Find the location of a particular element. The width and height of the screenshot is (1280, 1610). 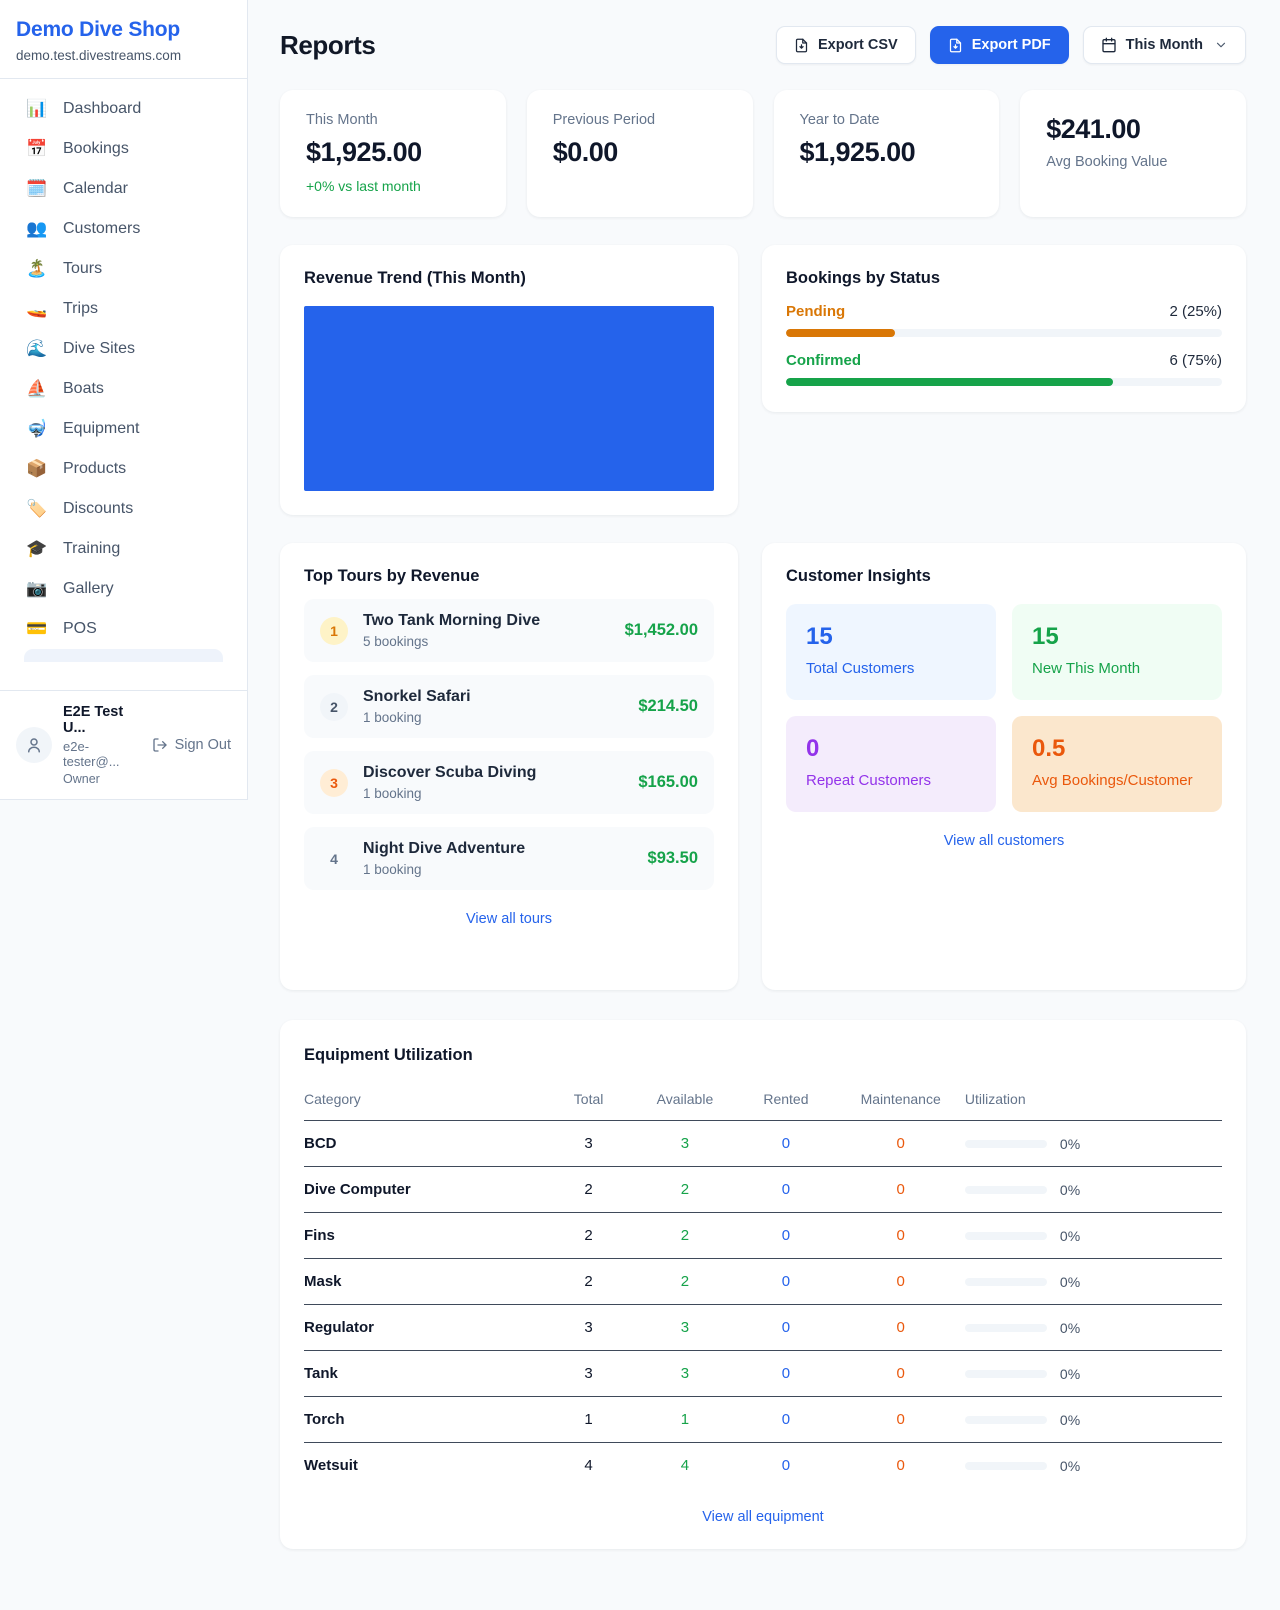

insight-value: 0.5 is located at coordinates (1049, 748).